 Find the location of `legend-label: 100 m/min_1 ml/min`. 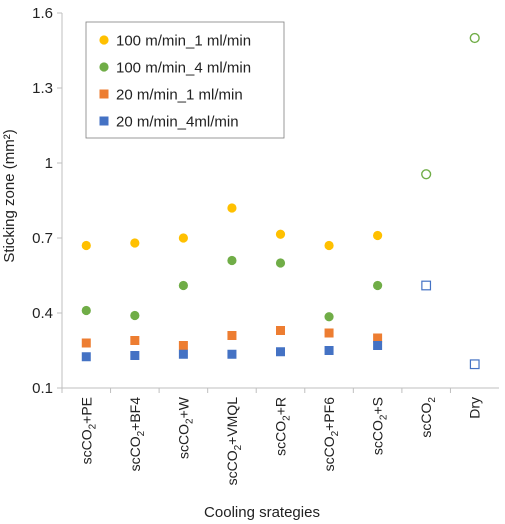

legend-label: 100 m/min_1 ml/min is located at coordinates (183, 41).